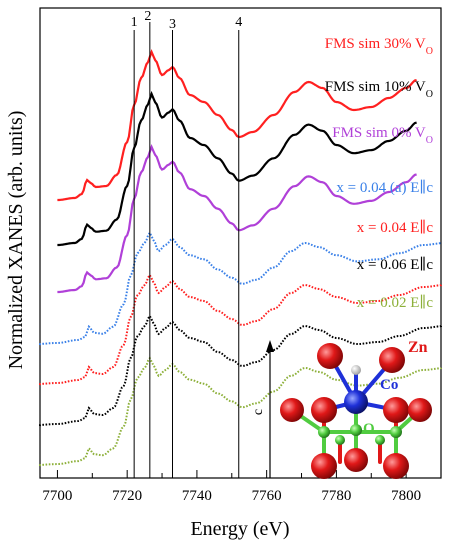 The width and height of the screenshot is (455, 550). What do you see at coordinates (57, 496) in the screenshot?
I see `x-tick-label: 7700` at bounding box center [57, 496].